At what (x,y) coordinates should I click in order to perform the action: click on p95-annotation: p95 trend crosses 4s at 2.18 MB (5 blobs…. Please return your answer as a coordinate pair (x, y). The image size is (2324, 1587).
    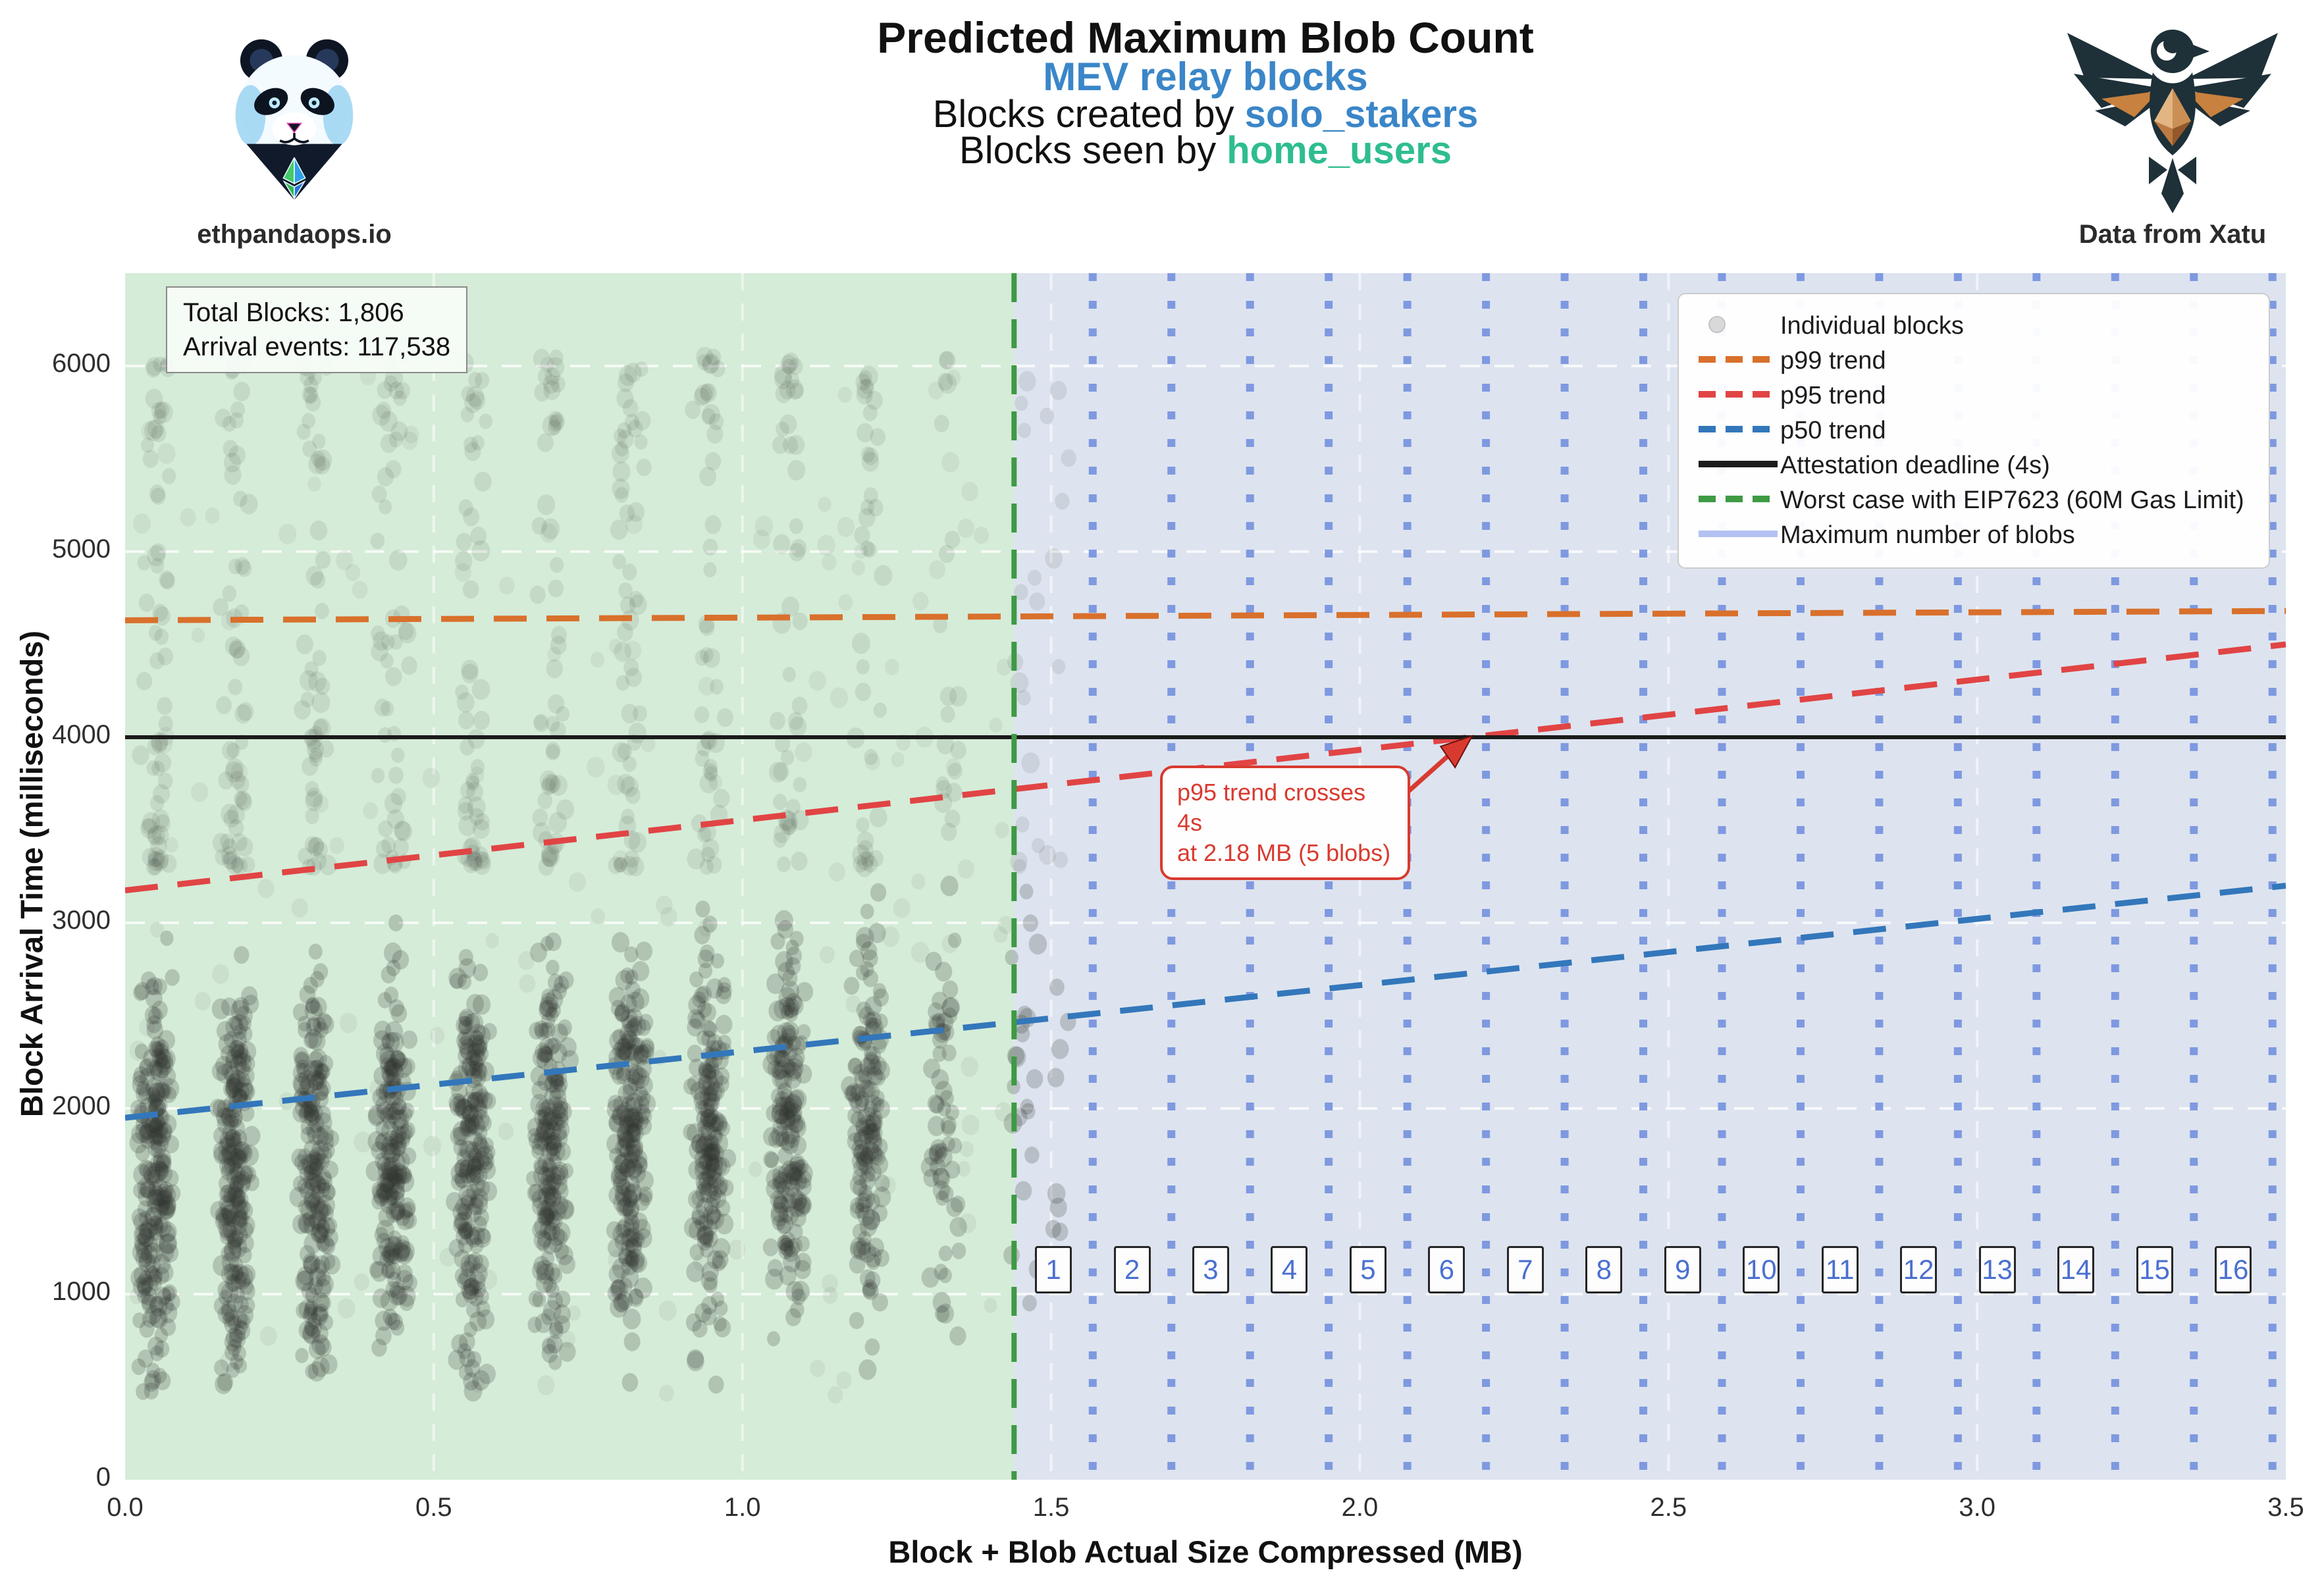
    Looking at the image, I should click on (1285, 823).